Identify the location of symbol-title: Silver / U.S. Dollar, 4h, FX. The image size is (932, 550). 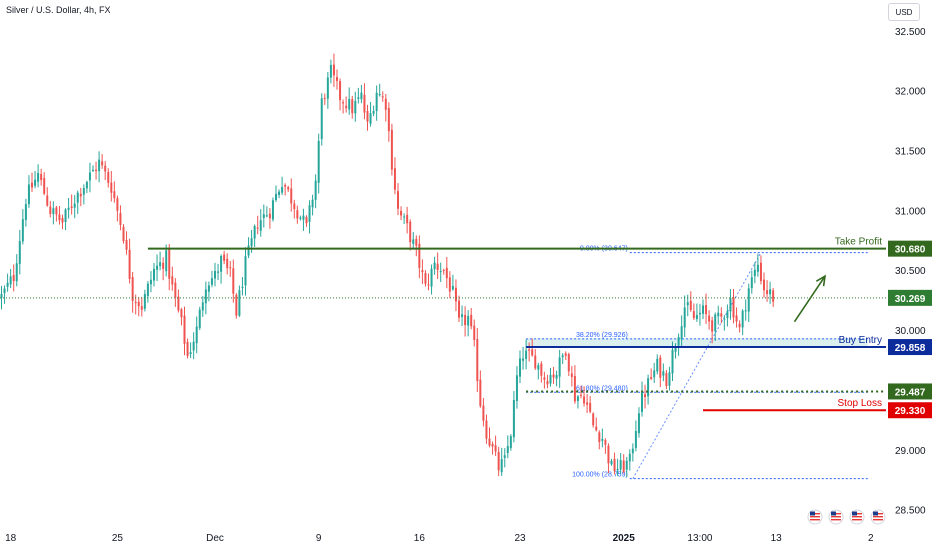
(58, 10).